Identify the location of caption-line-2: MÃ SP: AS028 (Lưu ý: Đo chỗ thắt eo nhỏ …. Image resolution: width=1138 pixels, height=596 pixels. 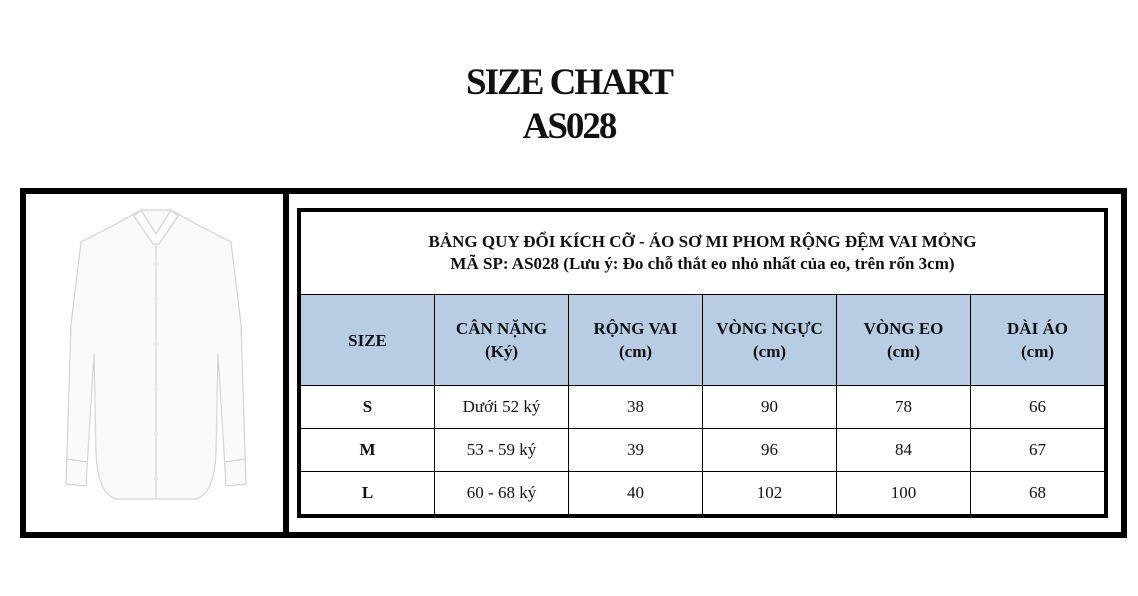
(702, 263).